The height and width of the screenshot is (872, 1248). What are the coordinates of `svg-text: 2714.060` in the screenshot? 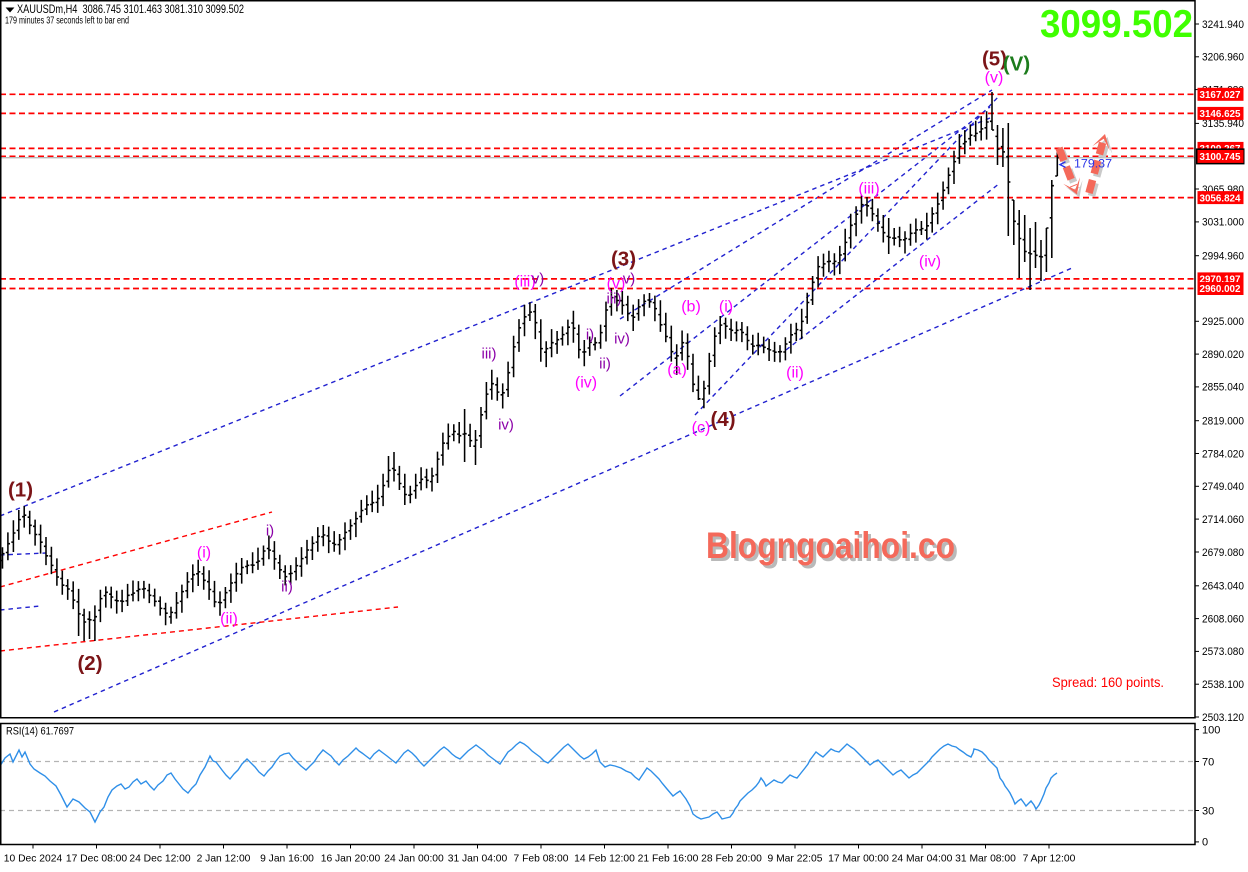 It's located at (1223, 520).